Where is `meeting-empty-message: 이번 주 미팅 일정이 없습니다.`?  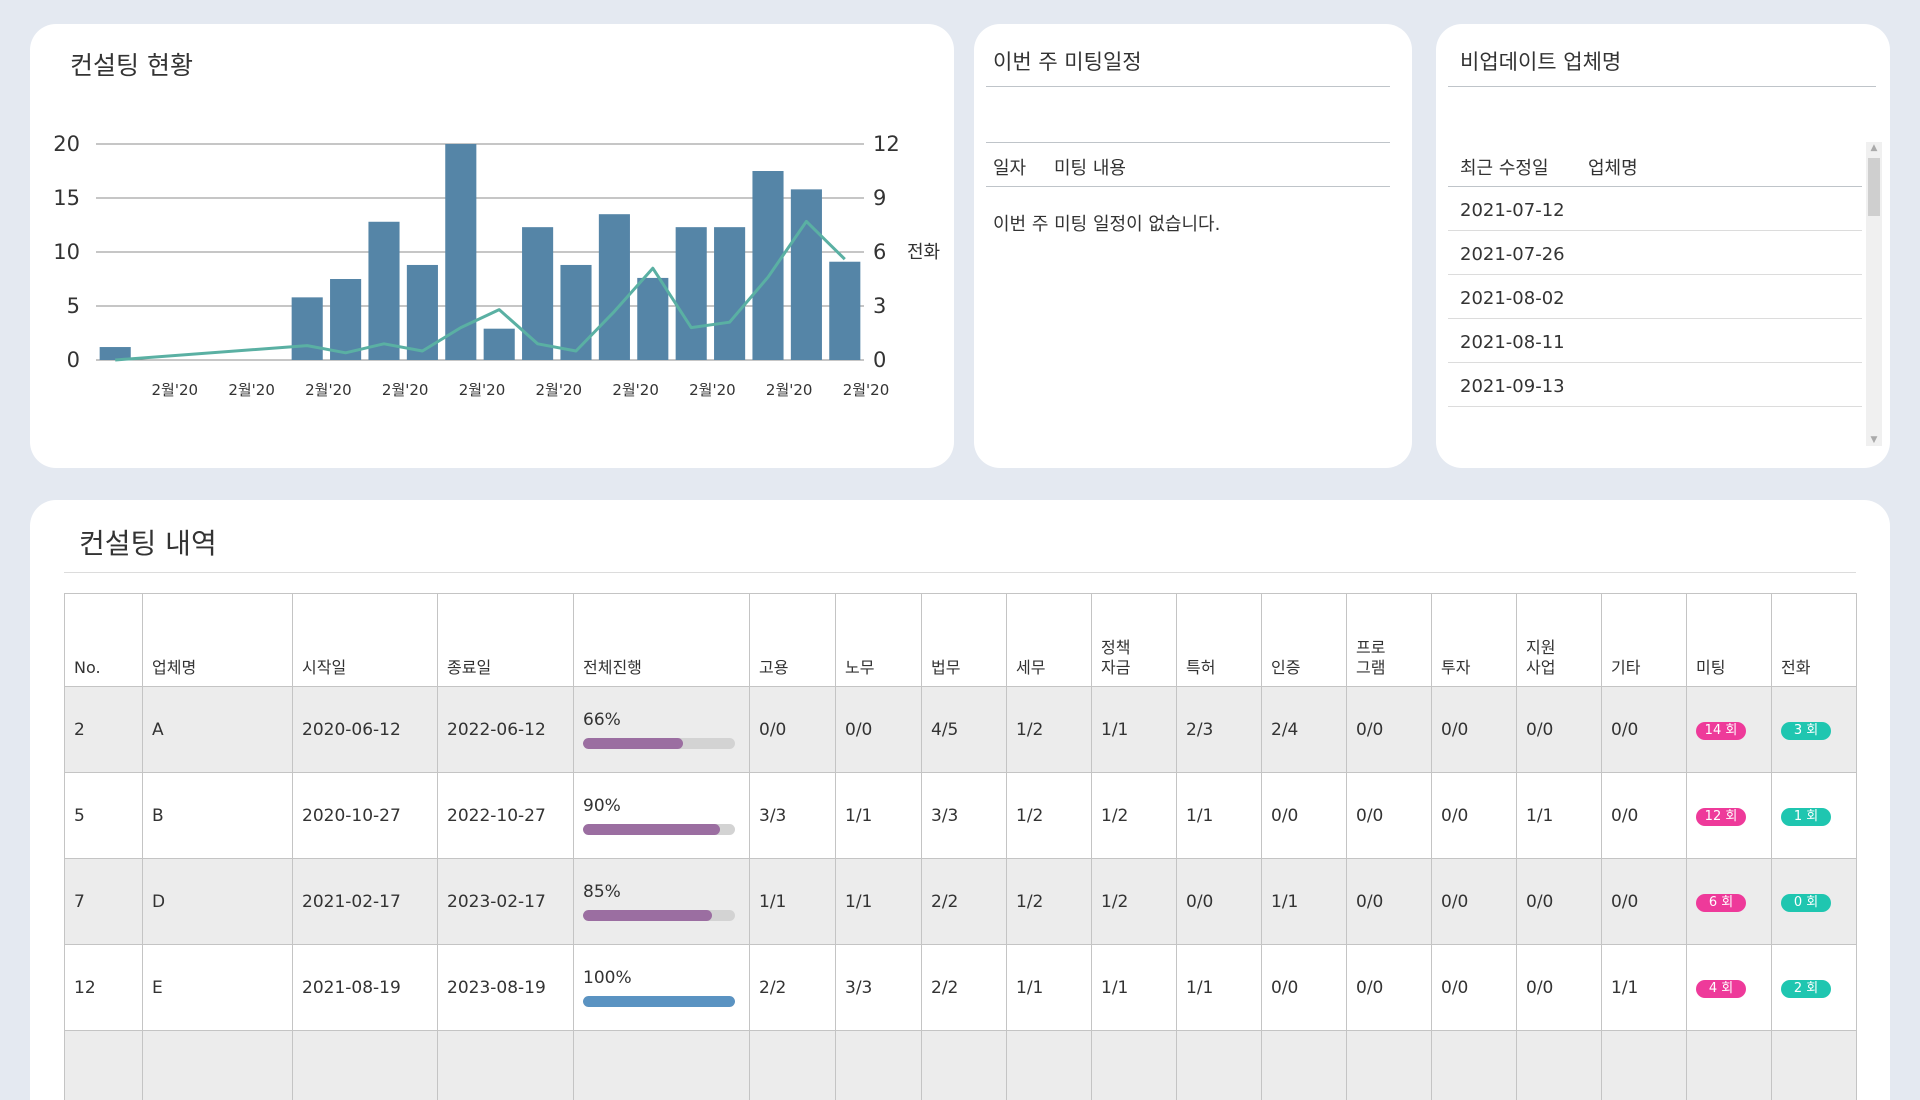 meeting-empty-message: 이번 주 미팅 일정이 없습니다. is located at coordinates (1106, 223).